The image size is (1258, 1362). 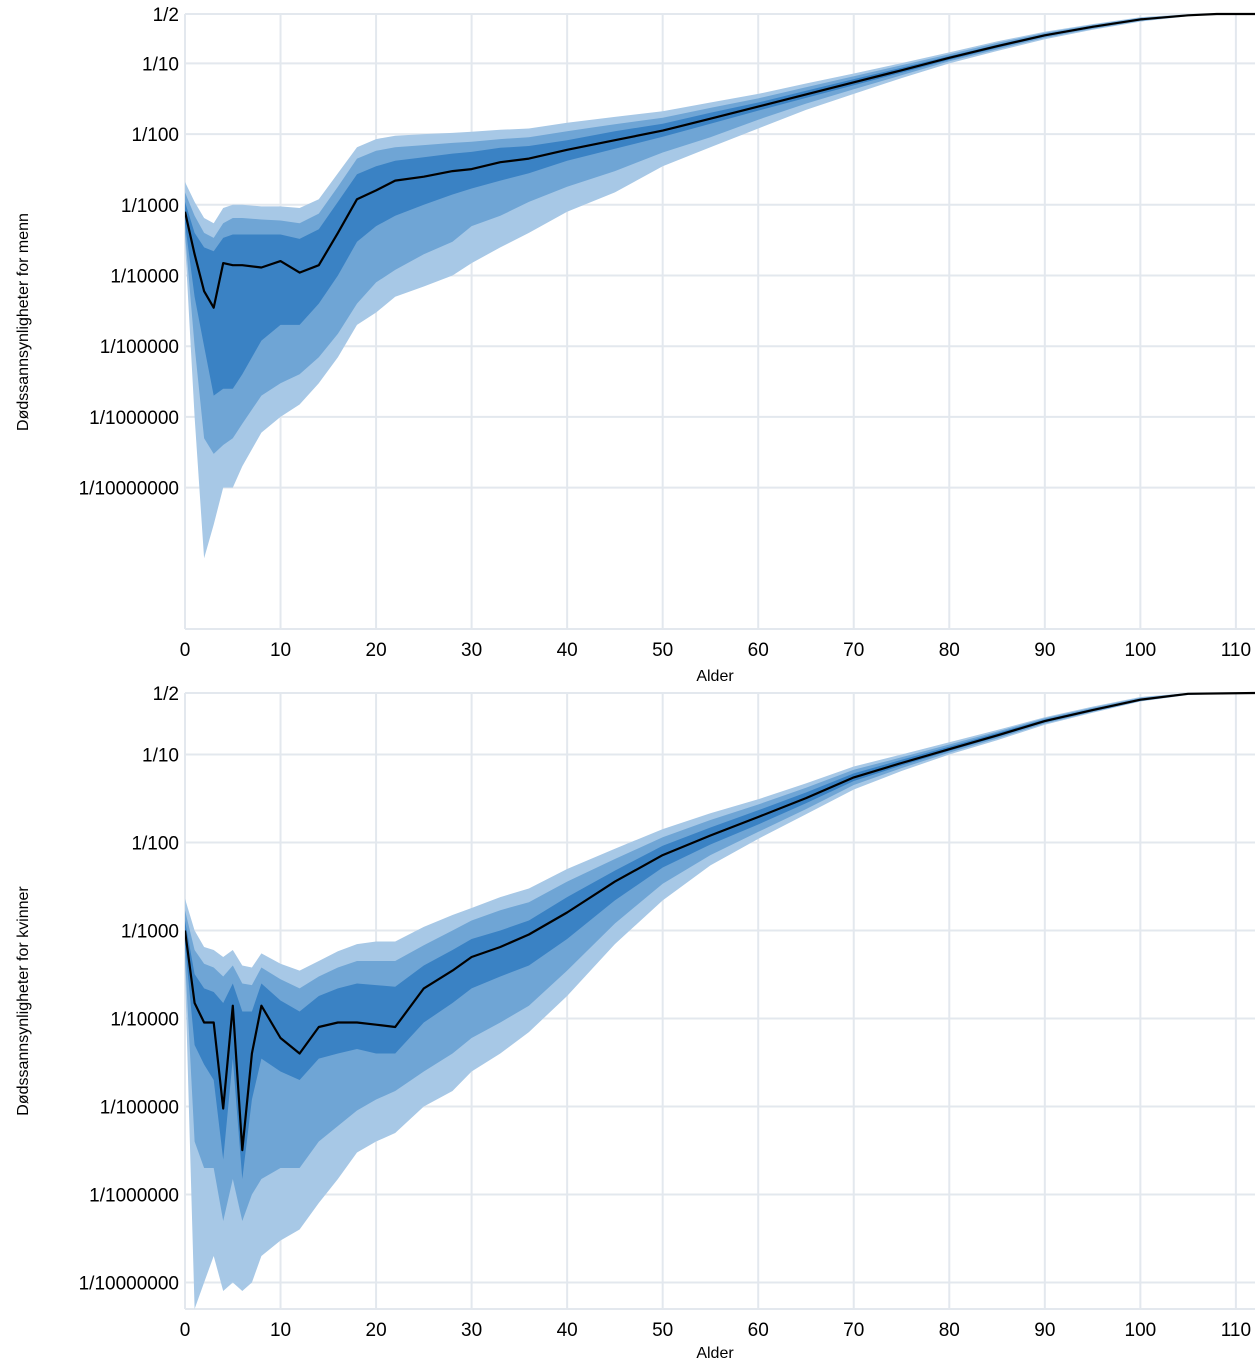 I want to click on y-axis-label: Dødssannsynligheter for kvinner, so click(x=23, y=1001).